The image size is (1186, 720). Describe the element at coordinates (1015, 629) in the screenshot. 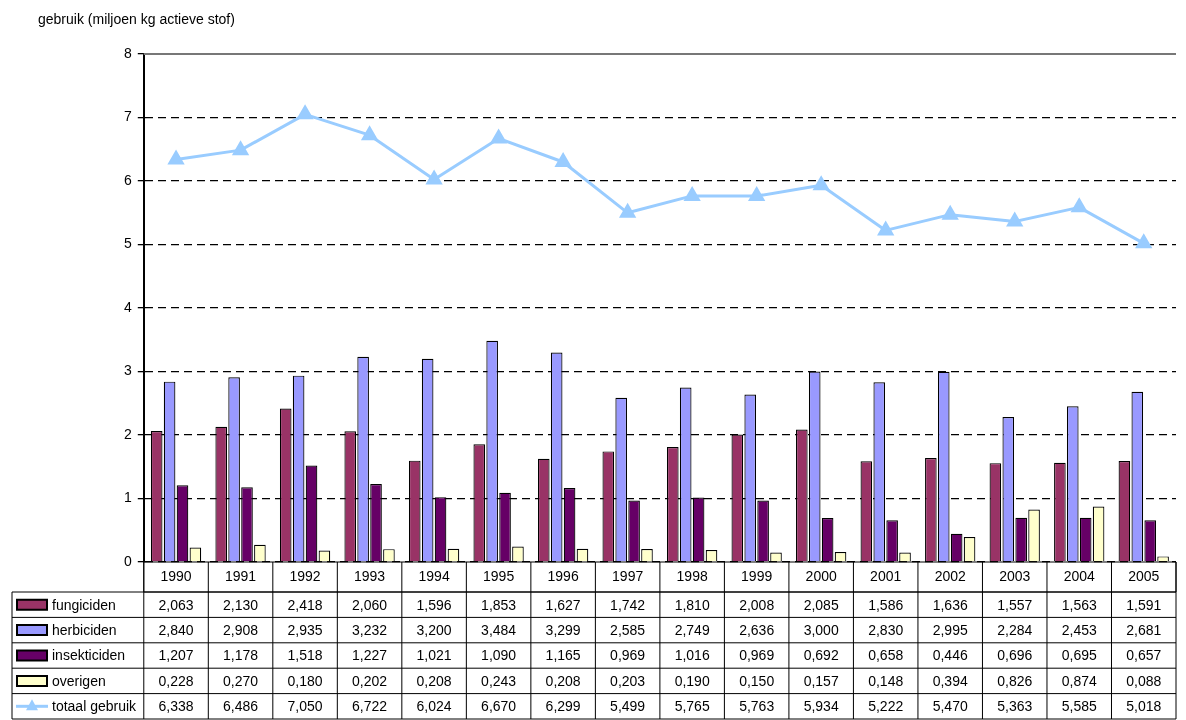

I see `data-label: 2,284` at that location.